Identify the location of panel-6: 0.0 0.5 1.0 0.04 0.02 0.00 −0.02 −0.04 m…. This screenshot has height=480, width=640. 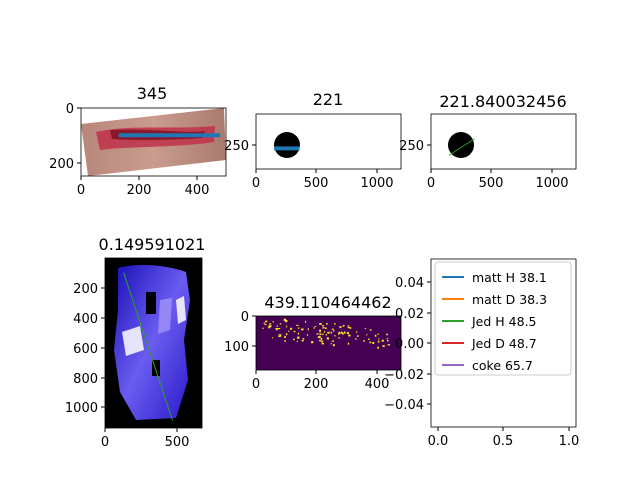
(481, 353).